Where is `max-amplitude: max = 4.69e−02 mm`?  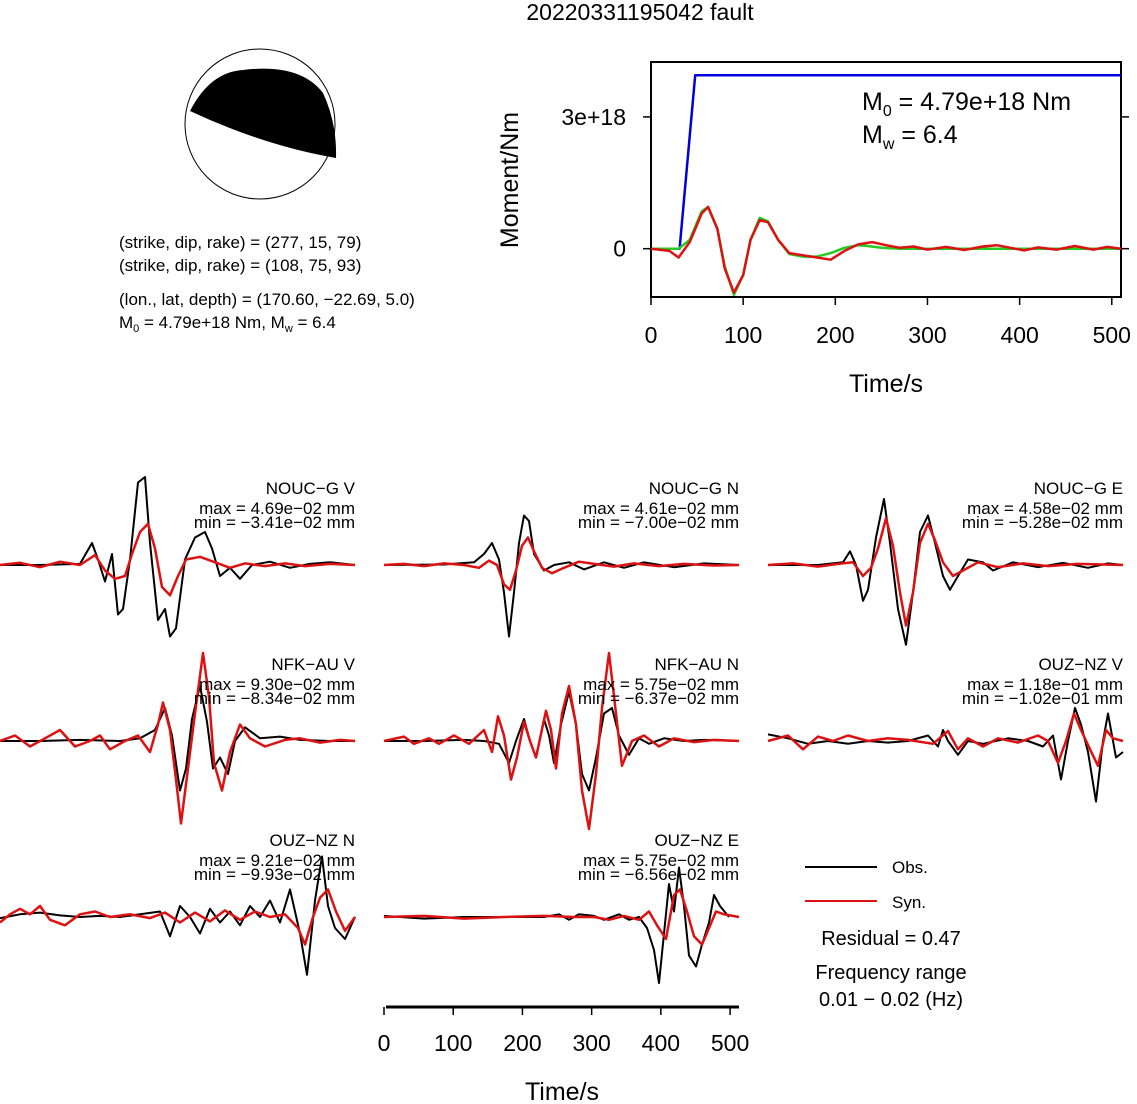
max-amplitude: max = 4.69e−02 mm is located at coordinates (277, 508).